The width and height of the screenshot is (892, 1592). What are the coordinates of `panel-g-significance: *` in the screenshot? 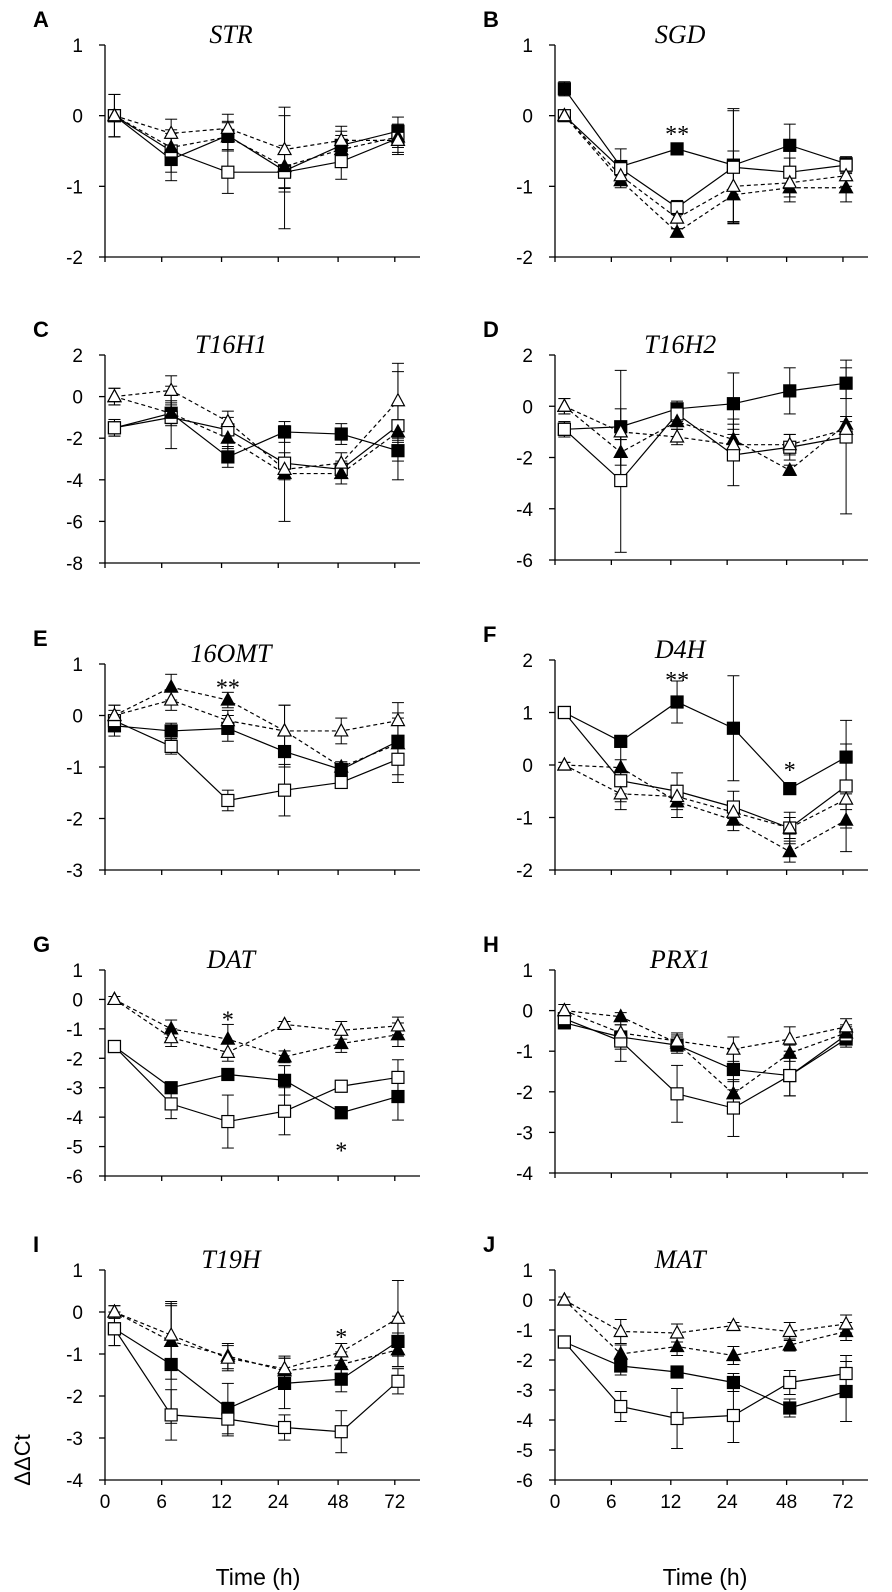 It's located at (341, 1152).